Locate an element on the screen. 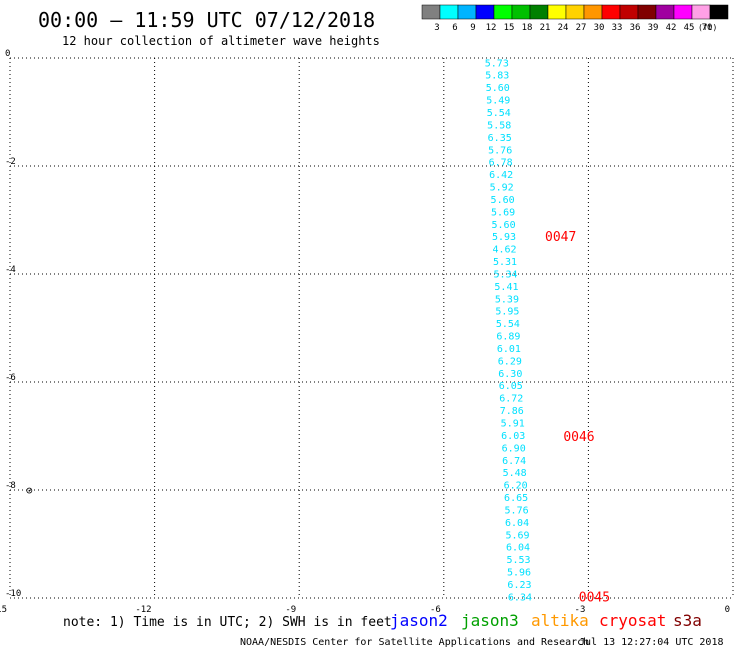 This screenshot has height=650, width=740. color-legend: 3 6 9 12 15 18 21 24 27 30 33 36 39 42 45 70(ft) is located at coordinates (575, 18).